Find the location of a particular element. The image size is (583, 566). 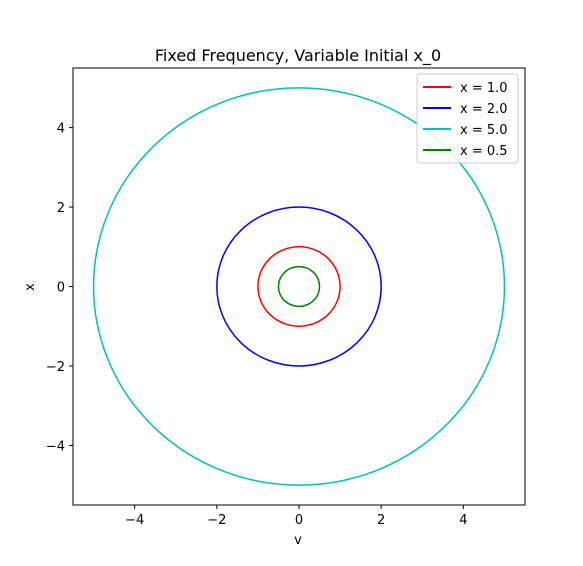

legend-box is located at coordinates (467, 118).